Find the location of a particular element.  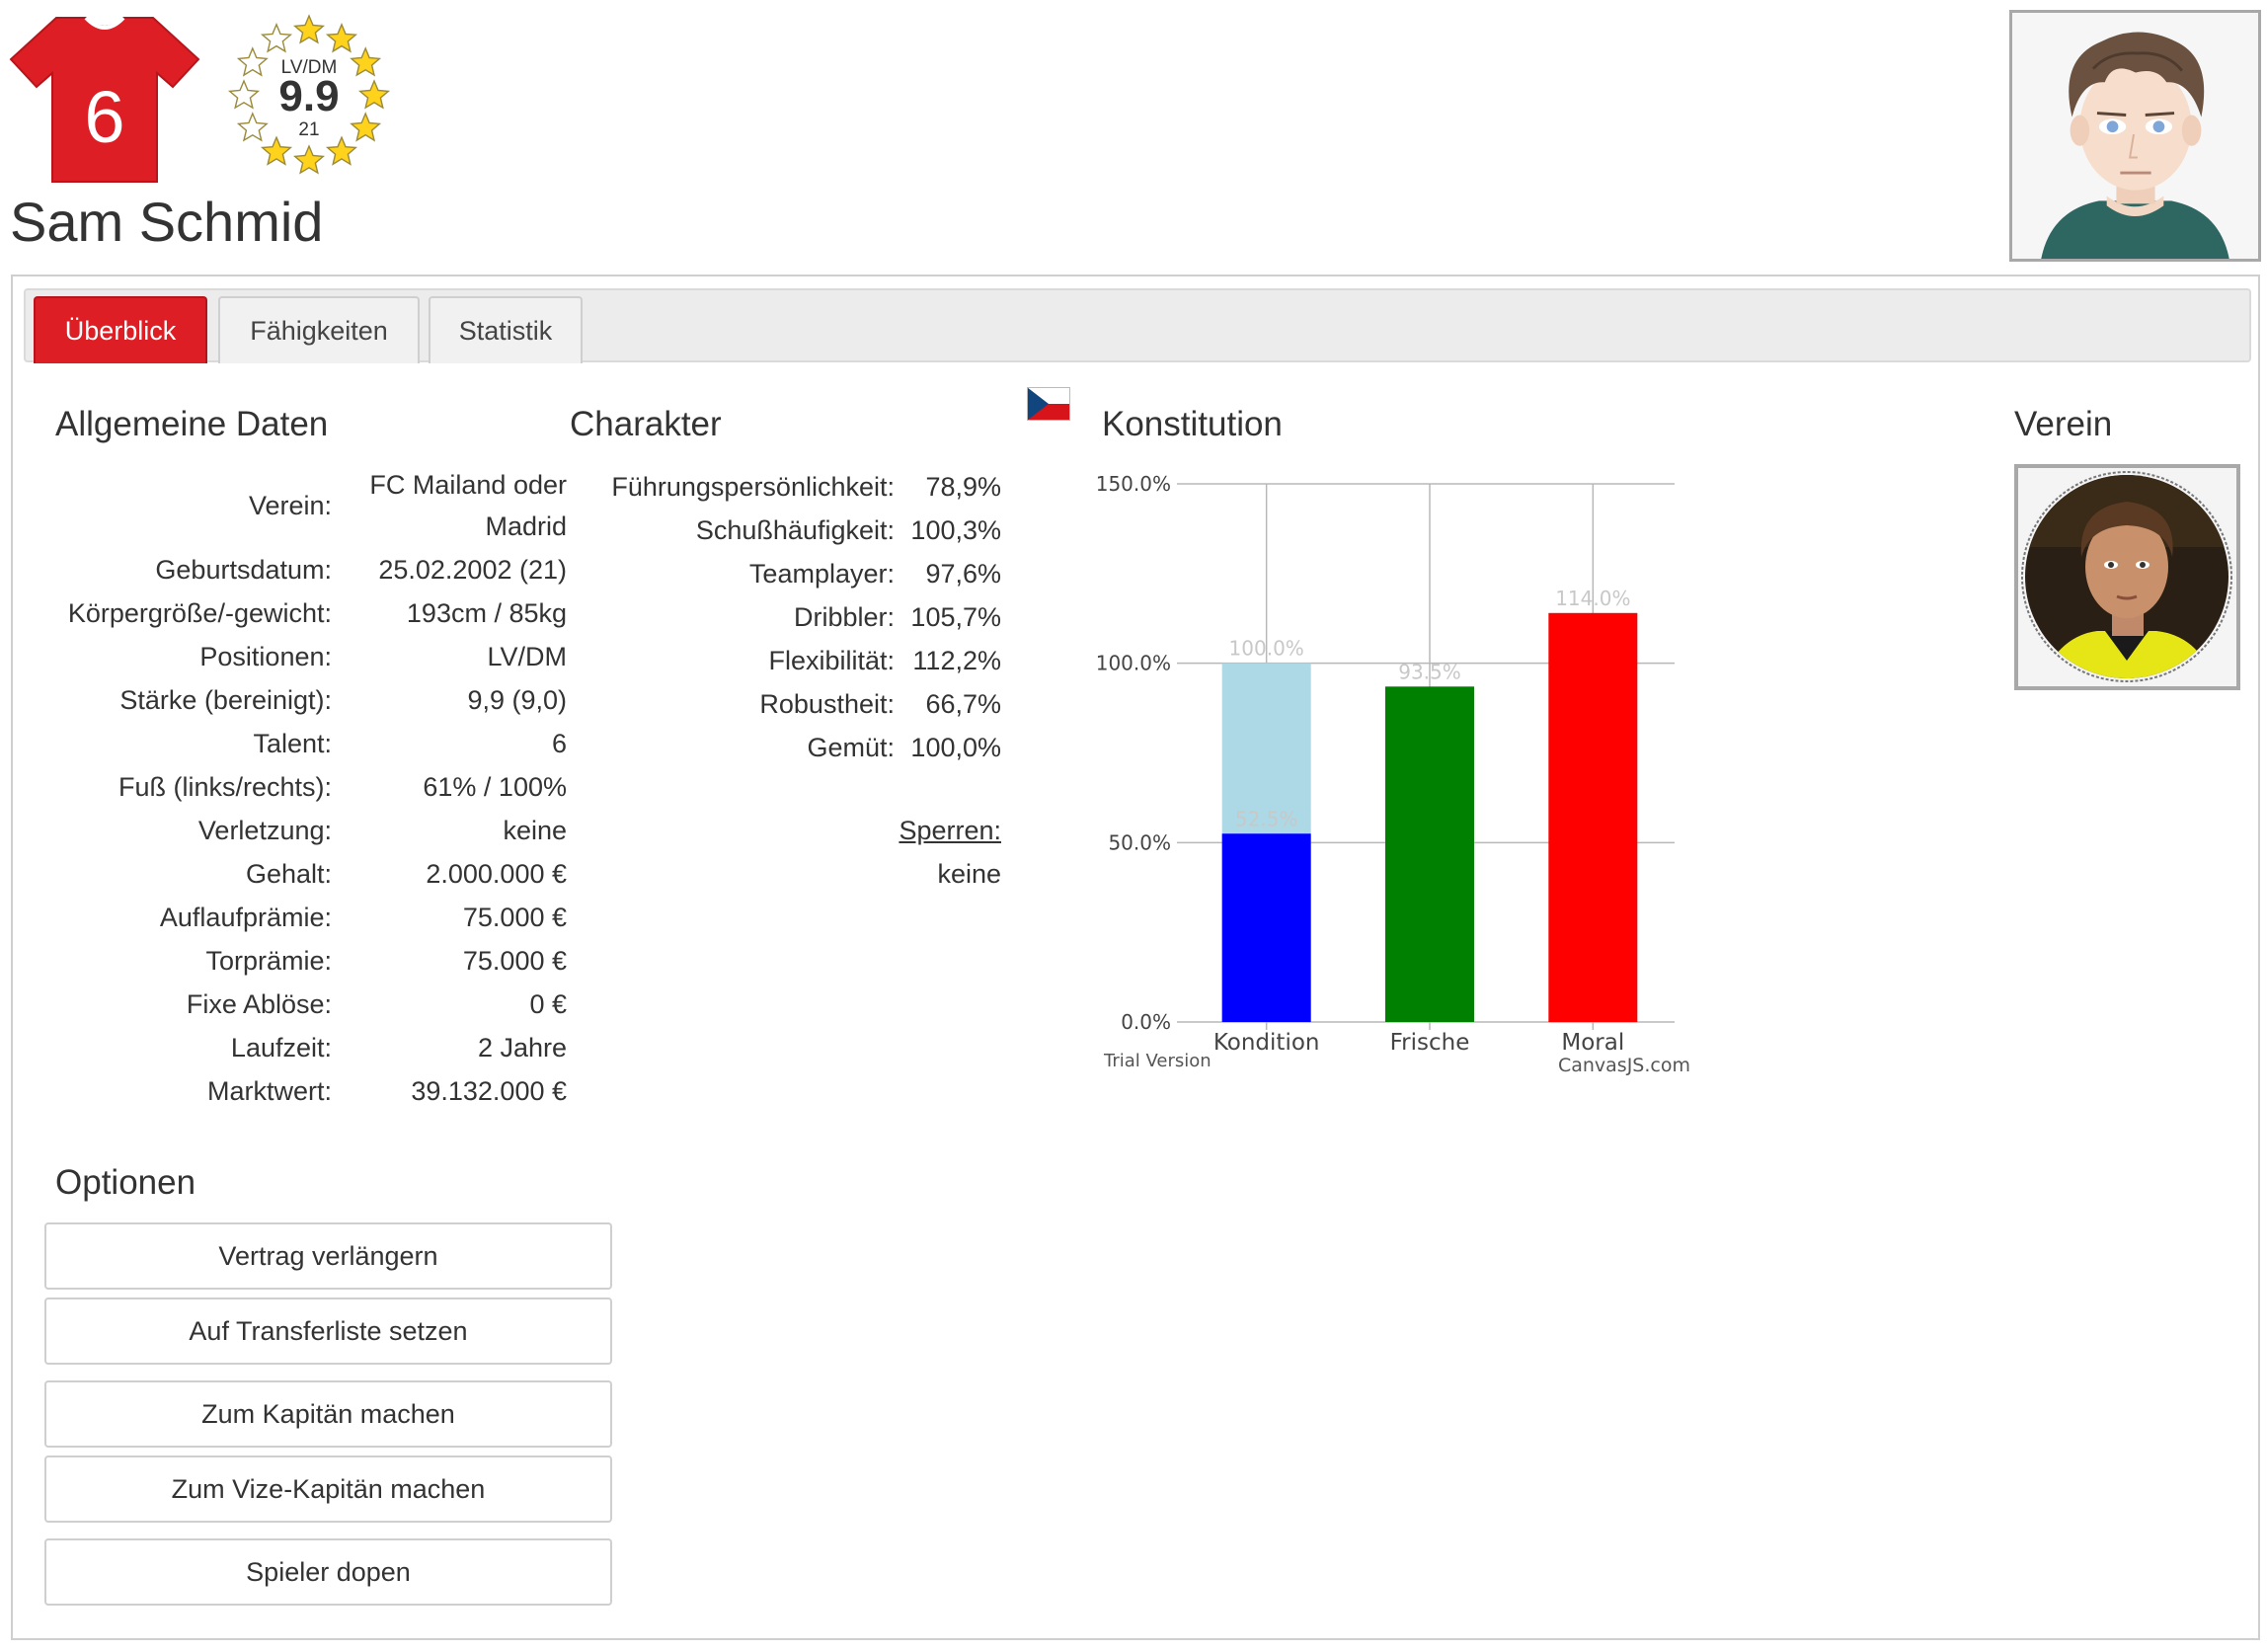

badge-age: 21 is located at coordinates (308, 129).